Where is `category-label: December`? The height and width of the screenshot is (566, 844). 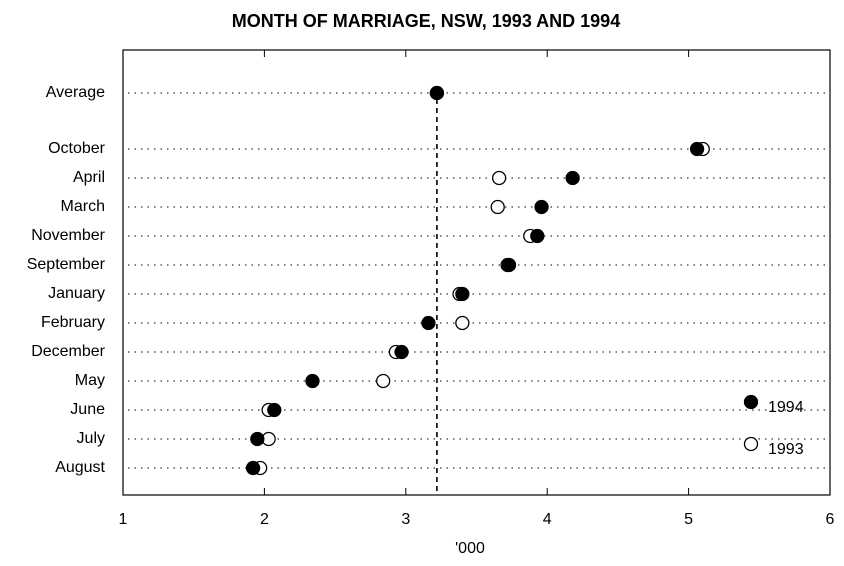 category-label: December is located at coordinates (68, 351).